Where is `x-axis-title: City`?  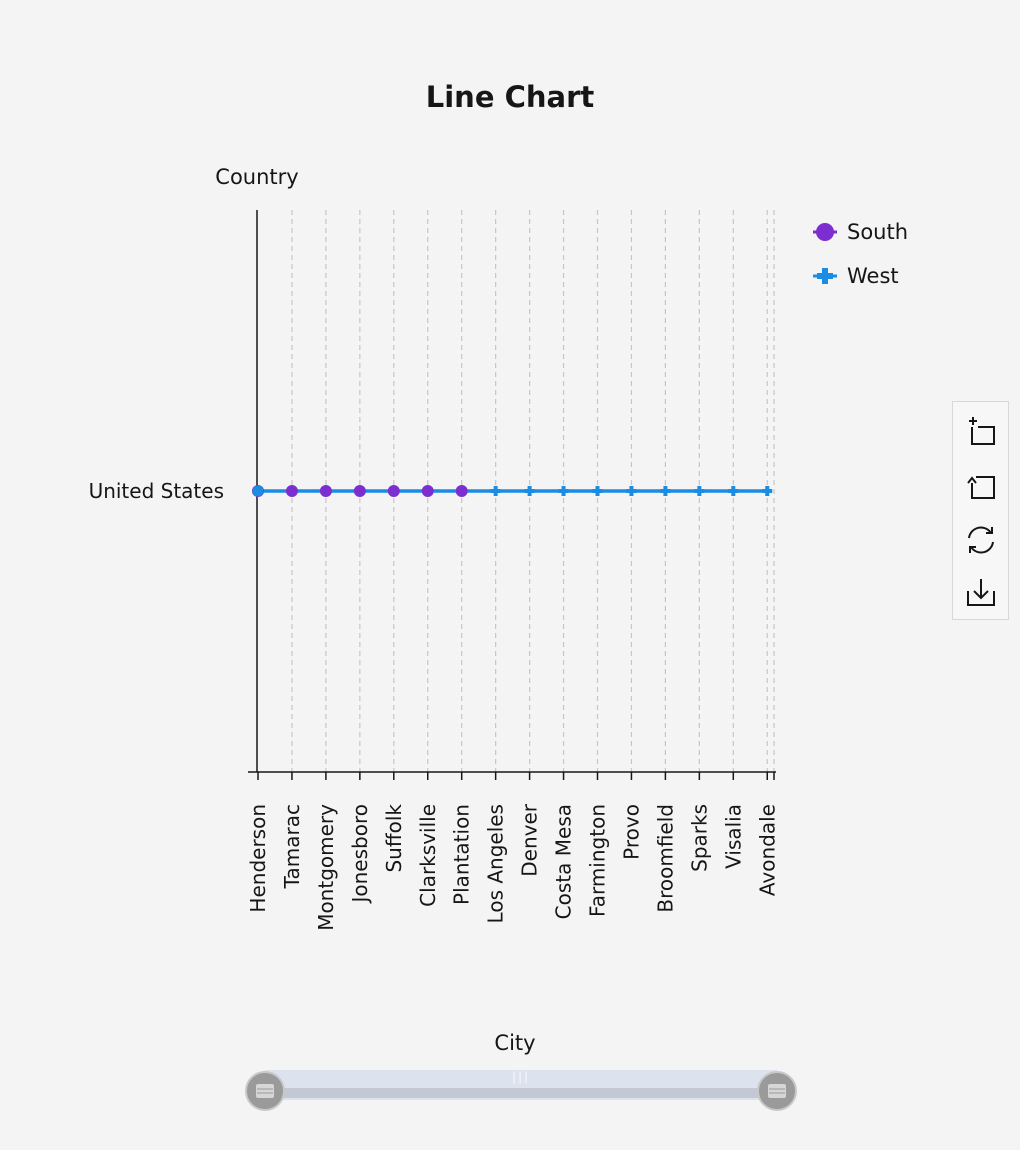
x-axis-title: City is located at coordinates (514, 1043).